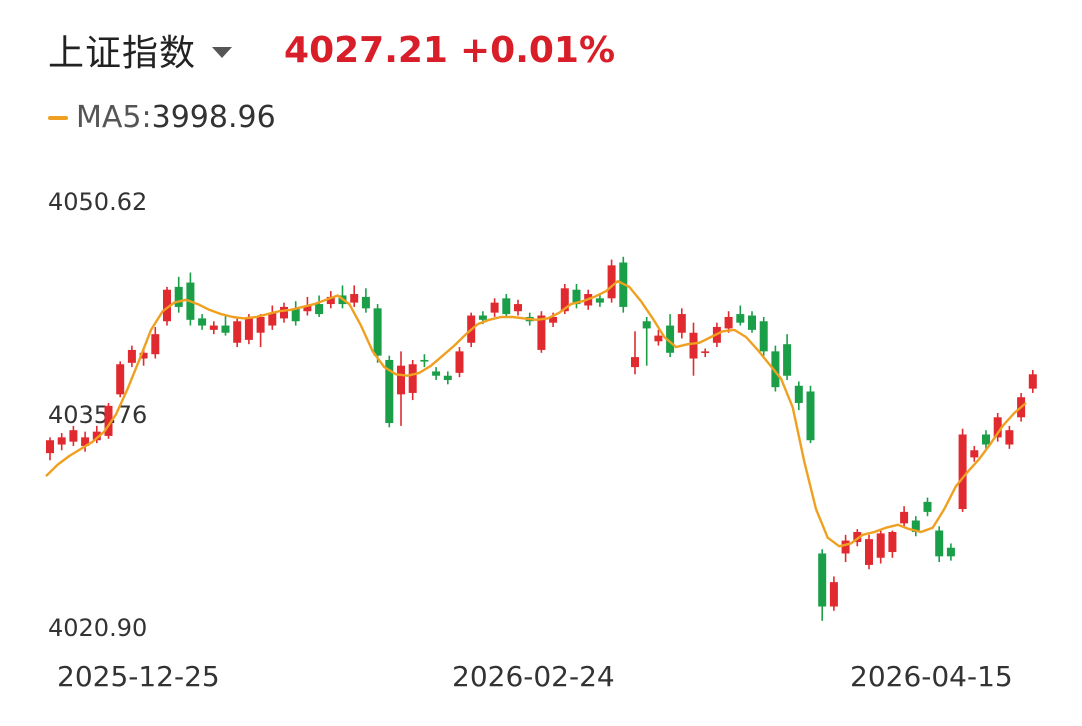 The height and width of the screenshot is (726, 1082). What do you see at coordinates (222, 52) in the screenshot?
I see `dropdown-caret-icon` at bounding box center [222, 52].